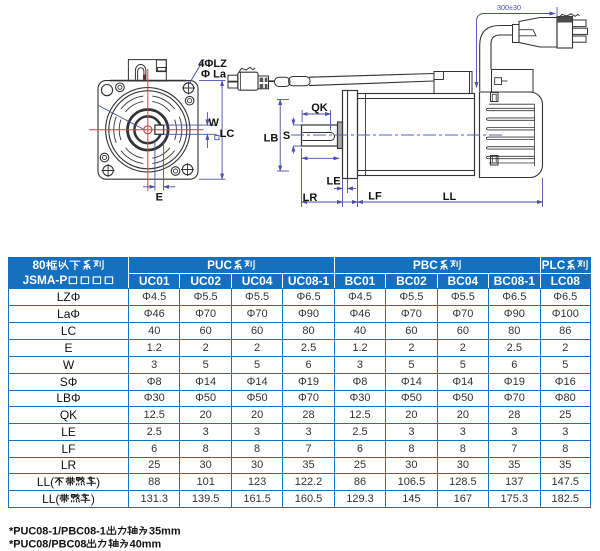 The height and width of the screenshot is (551, 600). Describe the element at coordinates (333, 182) in the screenshot. I see `svg-text: LE` at that location.